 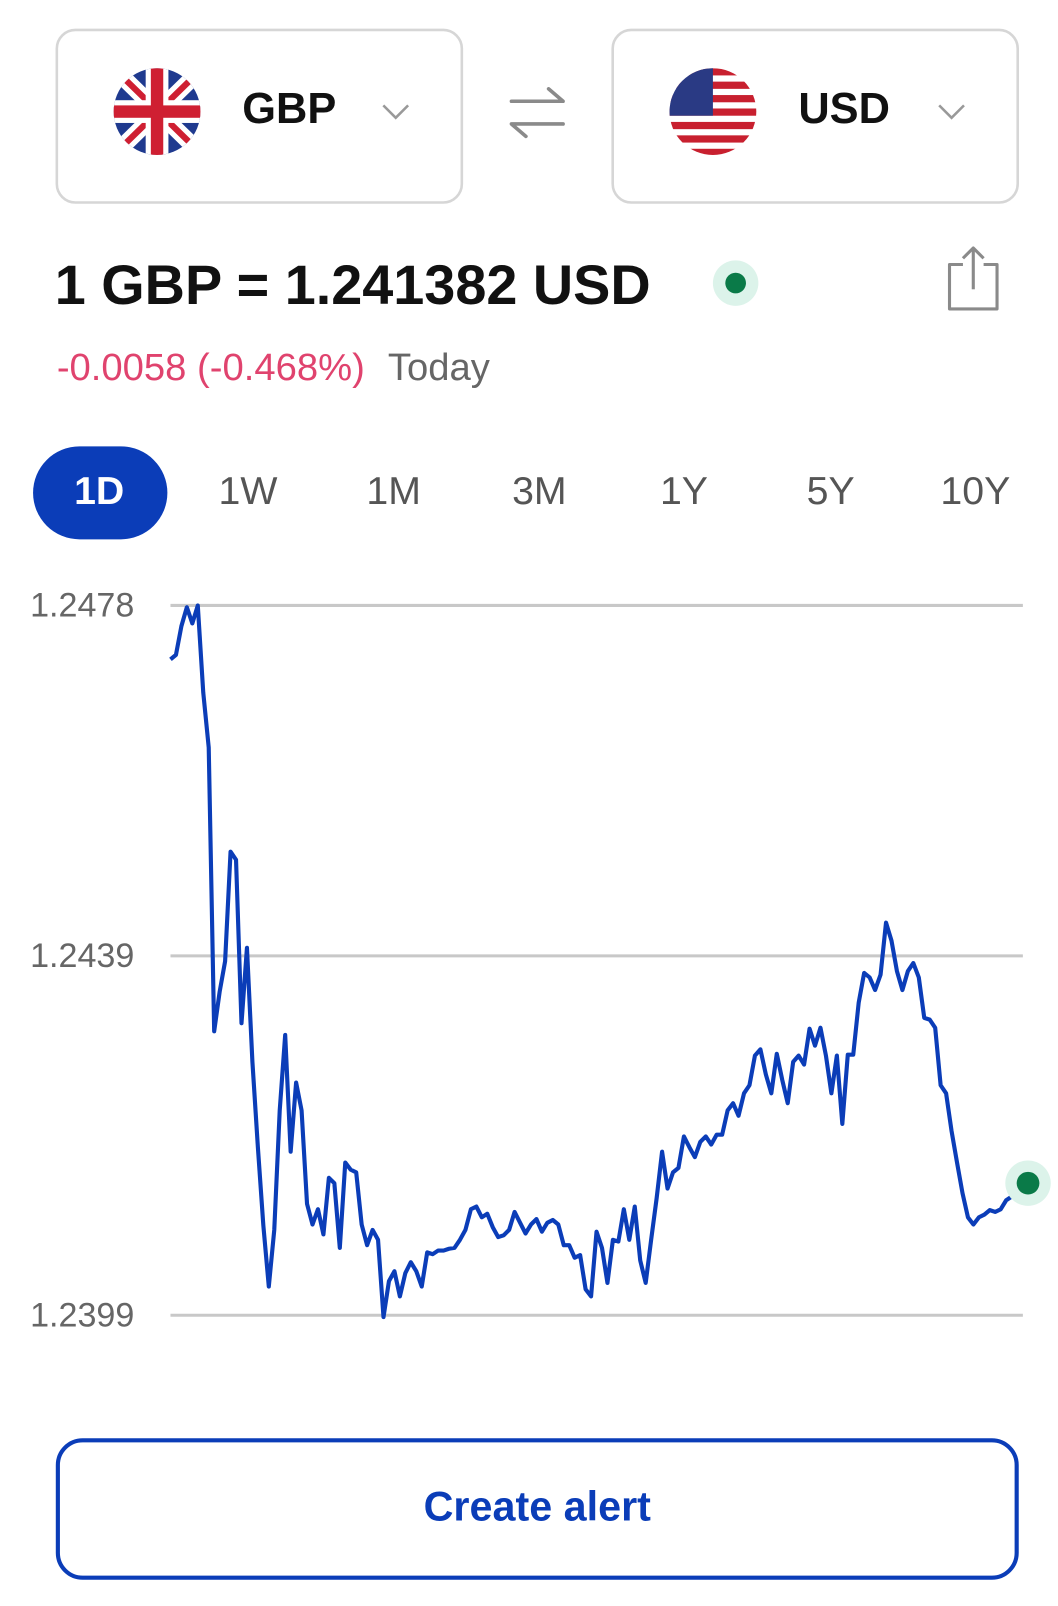 What do you see at coordinates (973, 278) in the screenshot?
I see `share-icon` at bounding box center [973, 278].